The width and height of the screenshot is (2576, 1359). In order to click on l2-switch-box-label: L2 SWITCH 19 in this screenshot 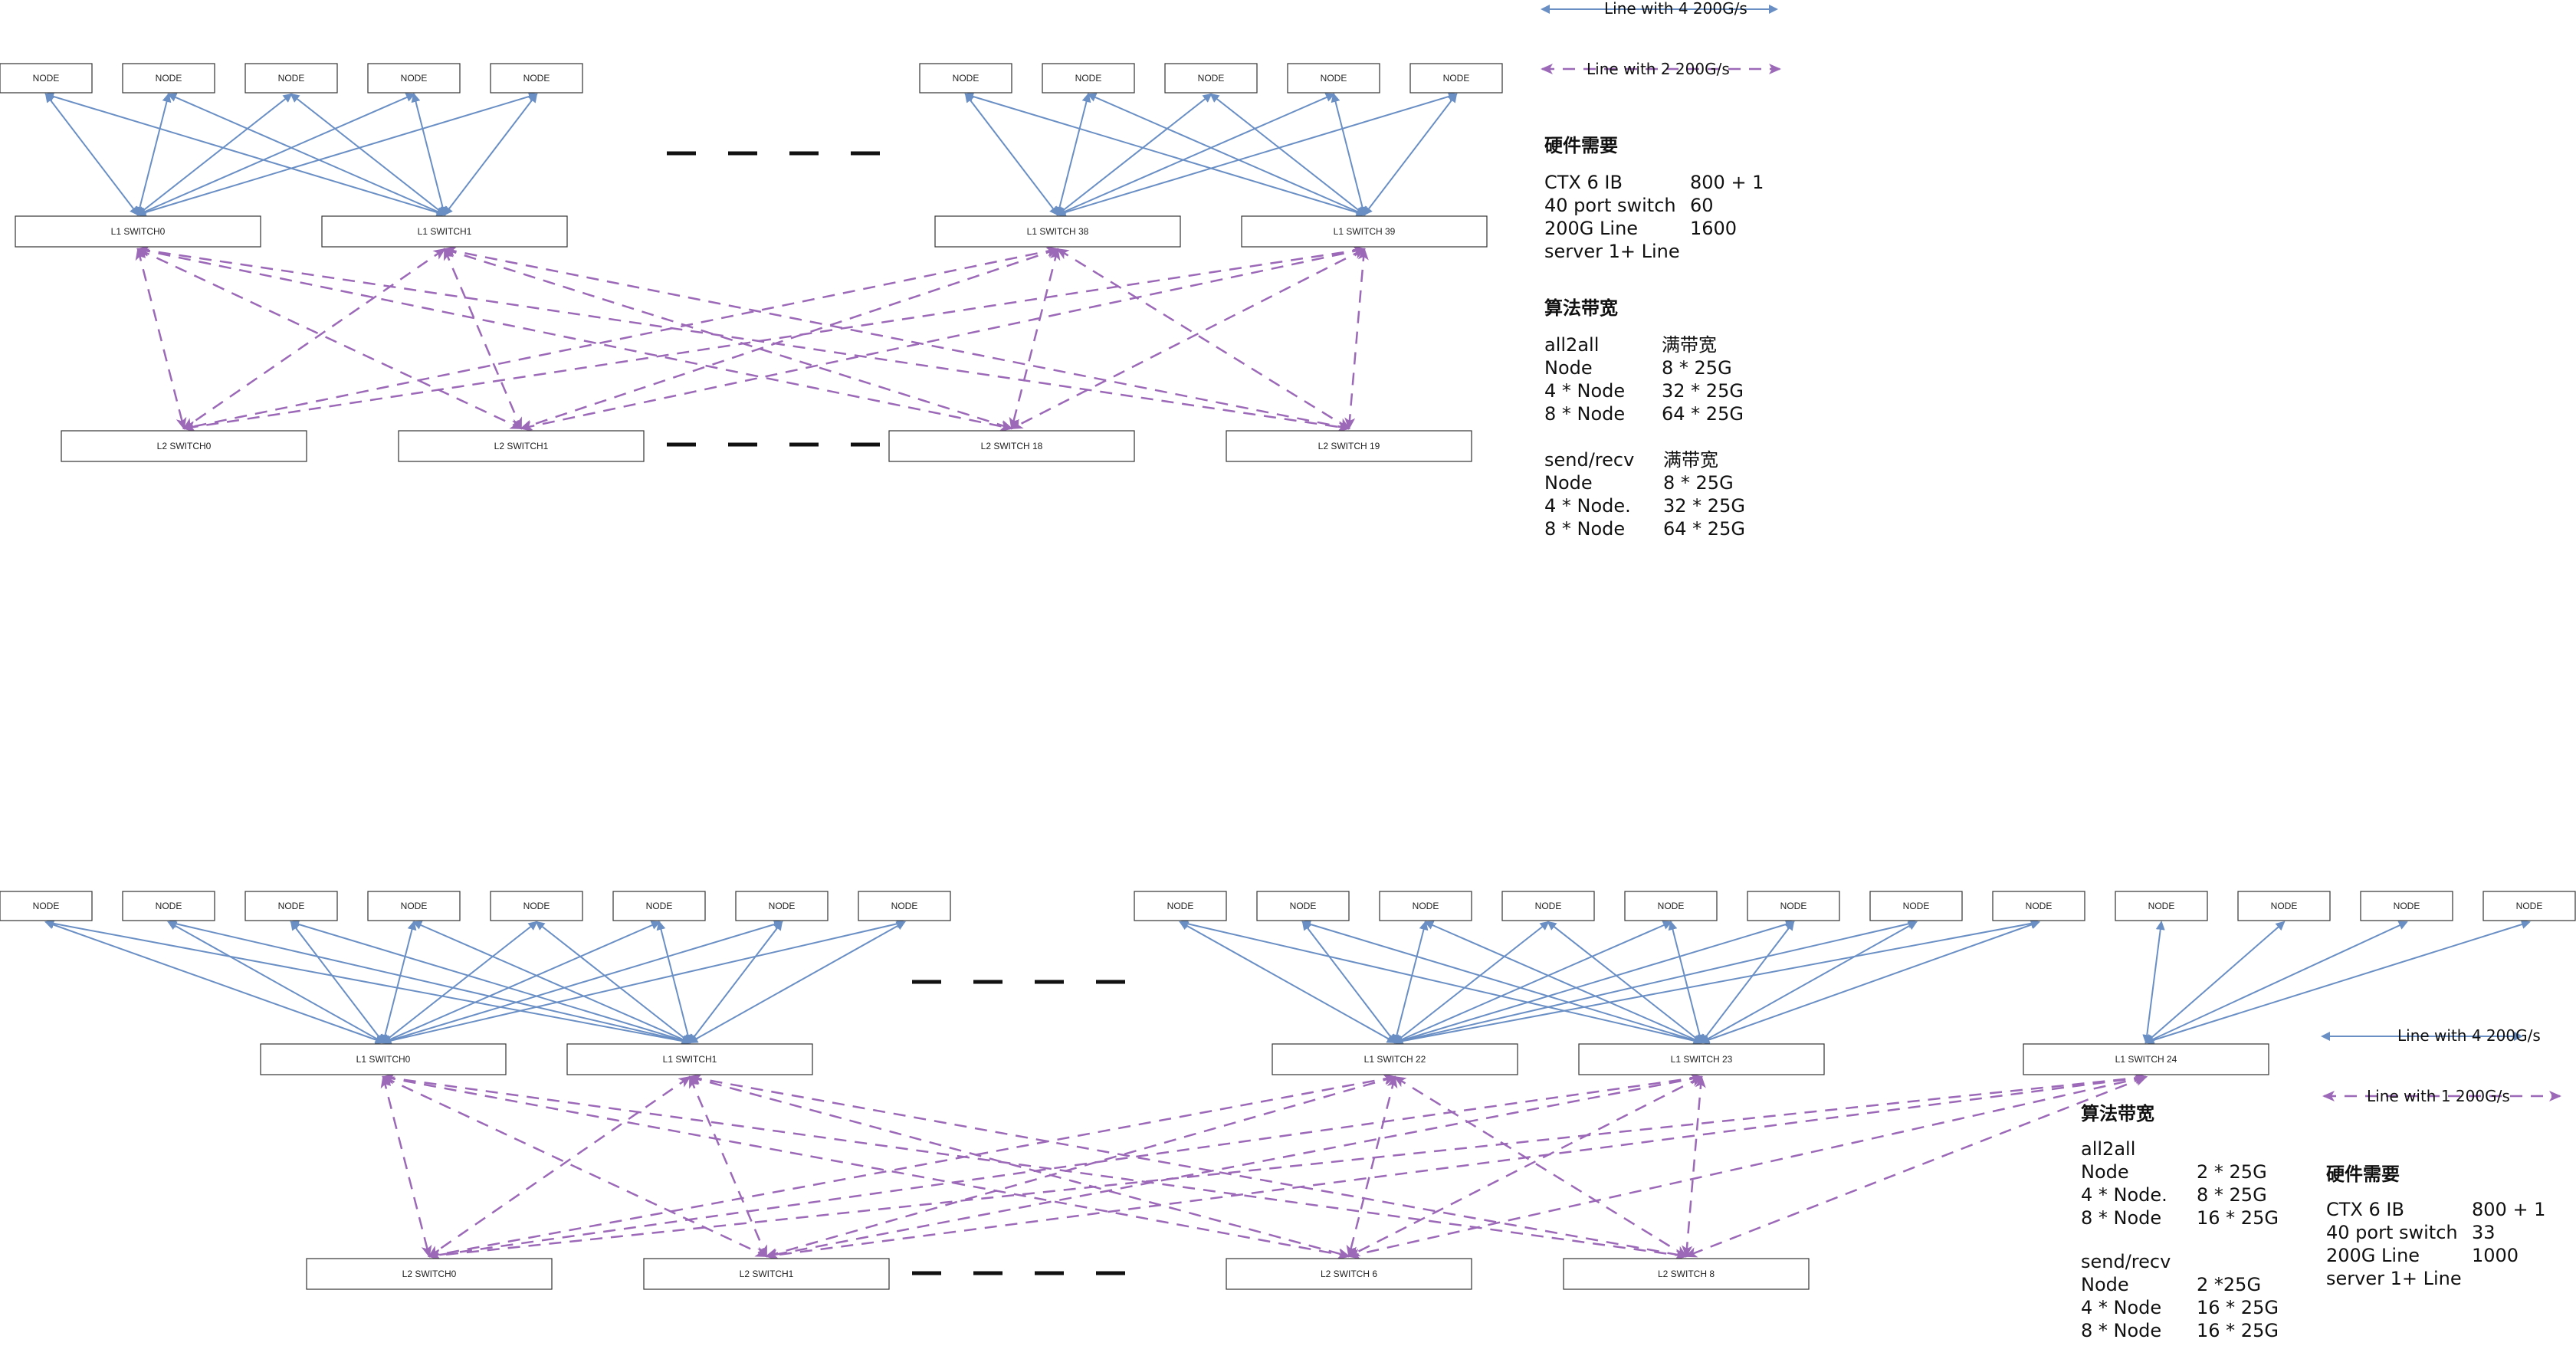, I will do `click(1349, 446)`.